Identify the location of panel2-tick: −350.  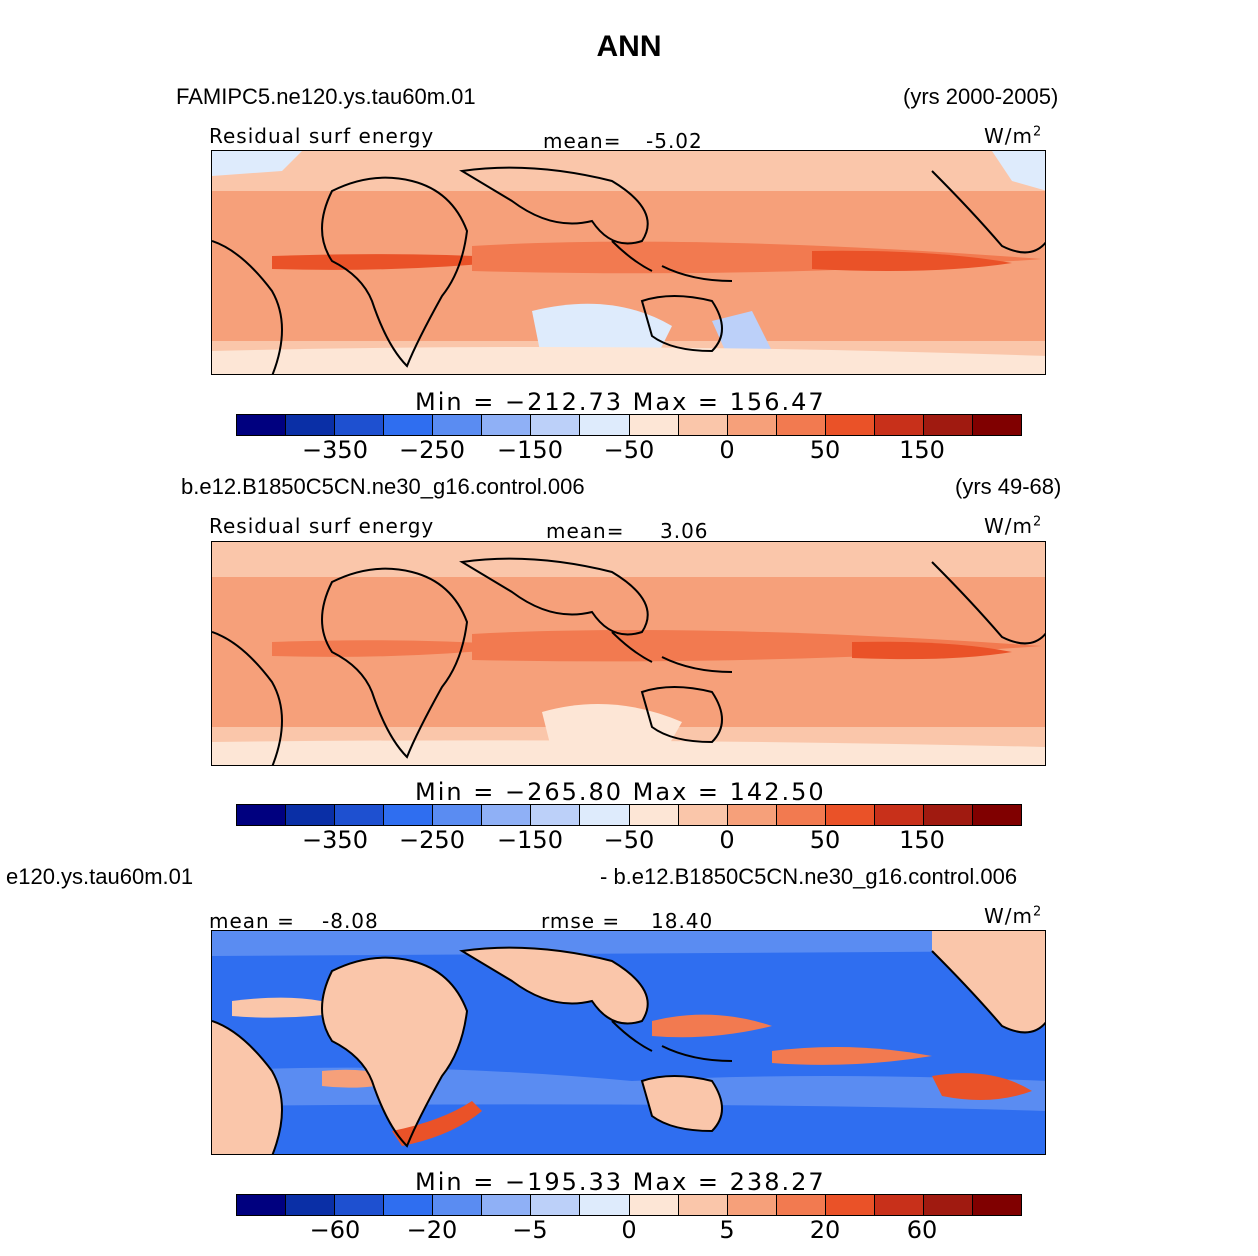
(335, 840).